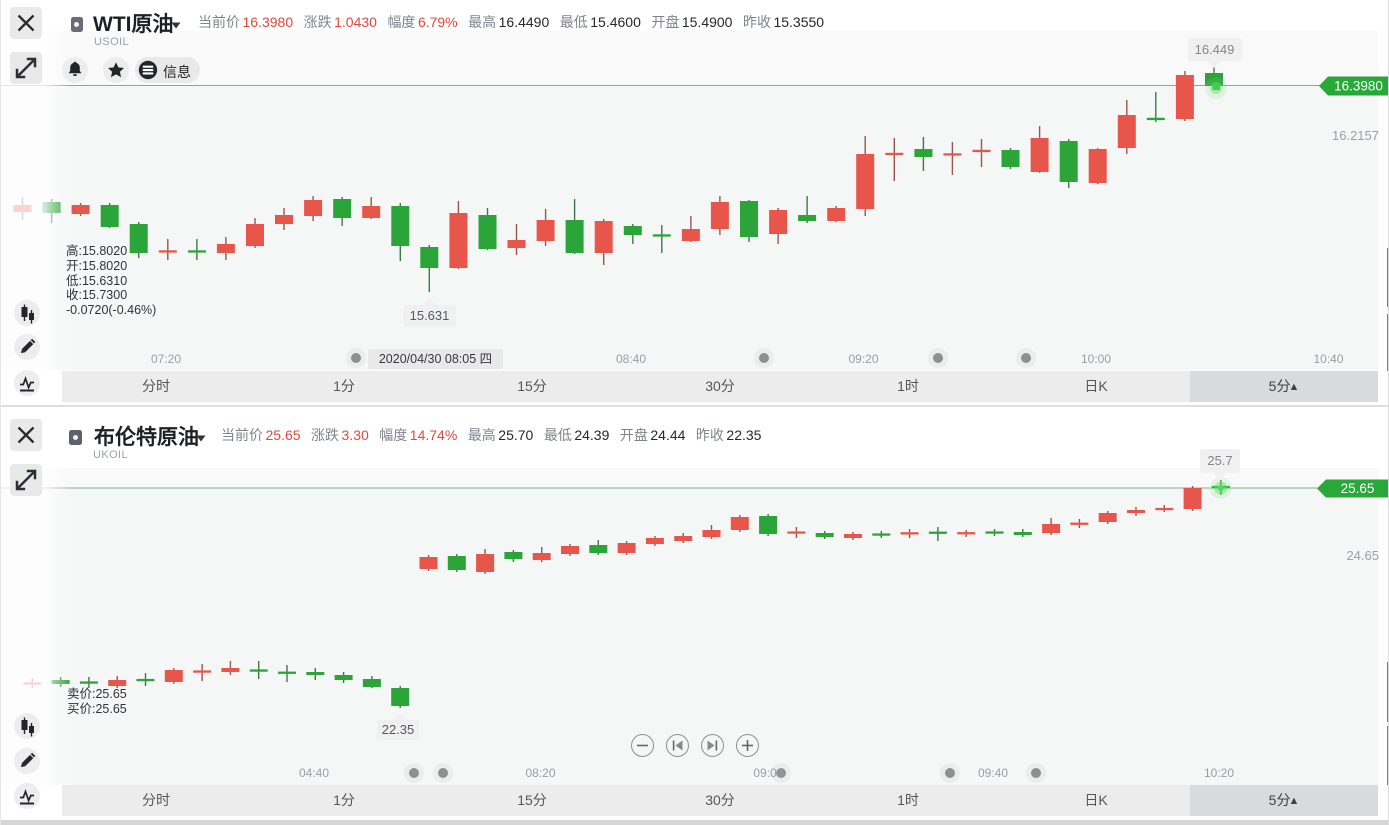 The image size is (1389, 825). Describe the element at coordinates (1358, 86) in the screenshot. I see `svg-text: 16.3980` at that location.